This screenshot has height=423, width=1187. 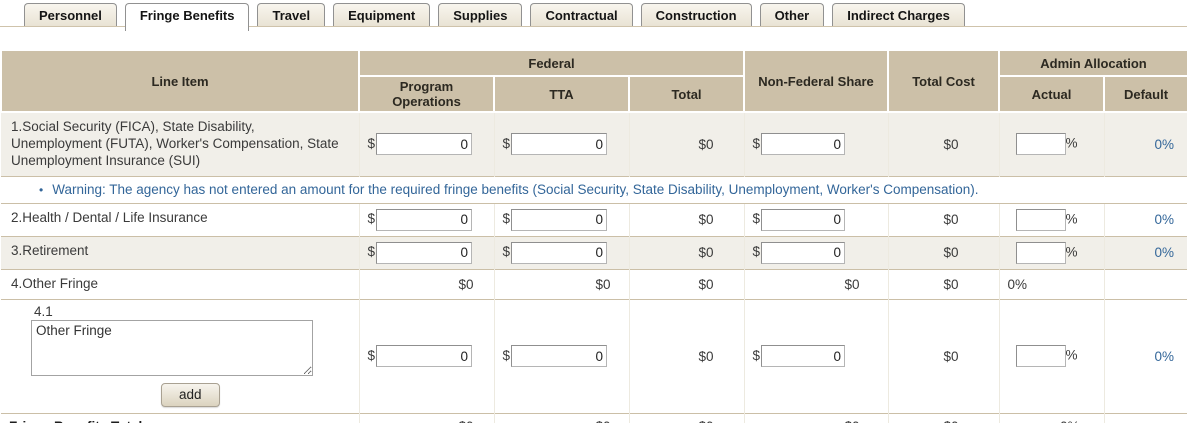 I want to click on health-actual-cell: %, so click(x=1051, y=219).